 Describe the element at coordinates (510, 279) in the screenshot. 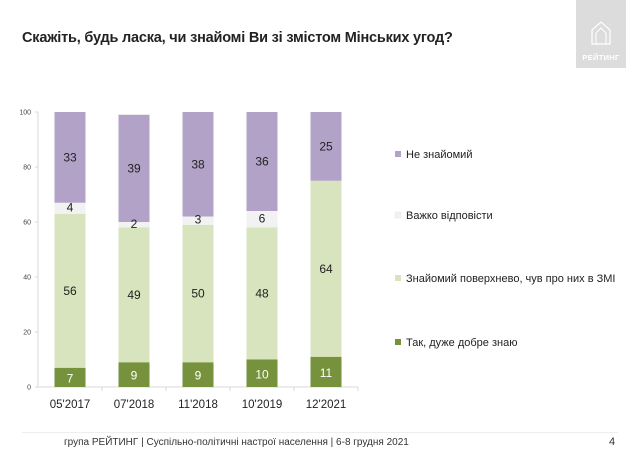

I see `legend-label: Знайомий поверхнево, чув про них в ЗМІ` at that location.